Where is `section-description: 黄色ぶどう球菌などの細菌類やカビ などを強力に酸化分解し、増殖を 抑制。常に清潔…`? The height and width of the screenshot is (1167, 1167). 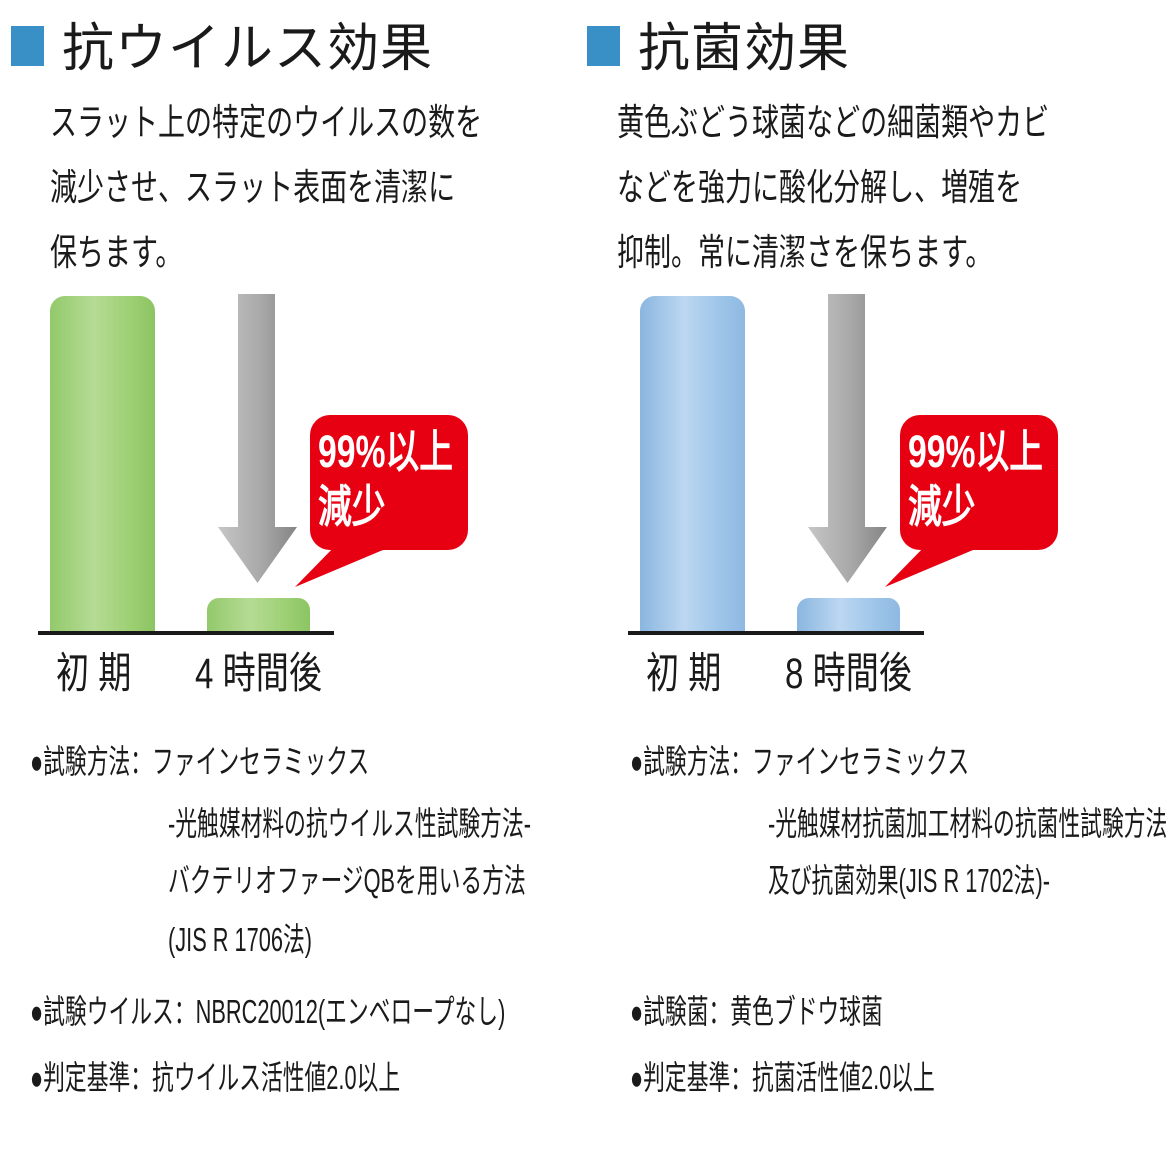 section-description: 黄色ぶどう球菌などの細菌類やカビ などを強力に酸化分解し、増殖を 抑制。常に清潔… is located at coordinates (892, 187).